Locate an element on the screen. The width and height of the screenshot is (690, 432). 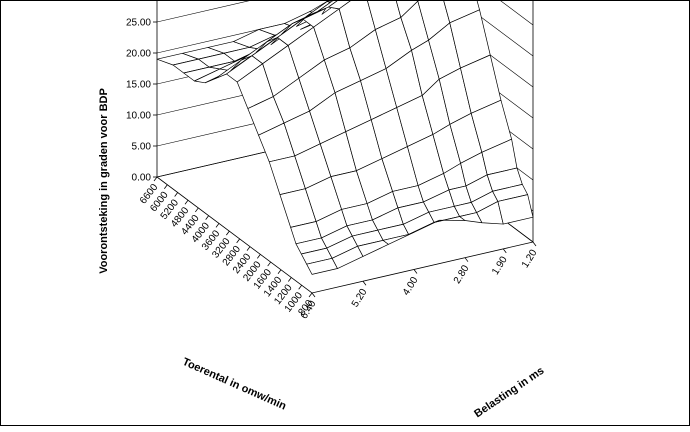
y-tick-label: 4.00 is located at coordinates (411, 286).